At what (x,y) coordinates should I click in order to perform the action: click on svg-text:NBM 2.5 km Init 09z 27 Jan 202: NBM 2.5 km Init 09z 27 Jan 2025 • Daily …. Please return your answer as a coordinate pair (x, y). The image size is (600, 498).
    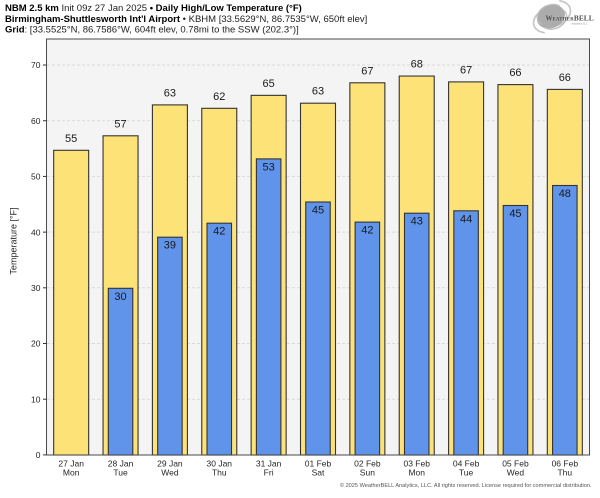
    Looking at the image, I should click on (153, 8).